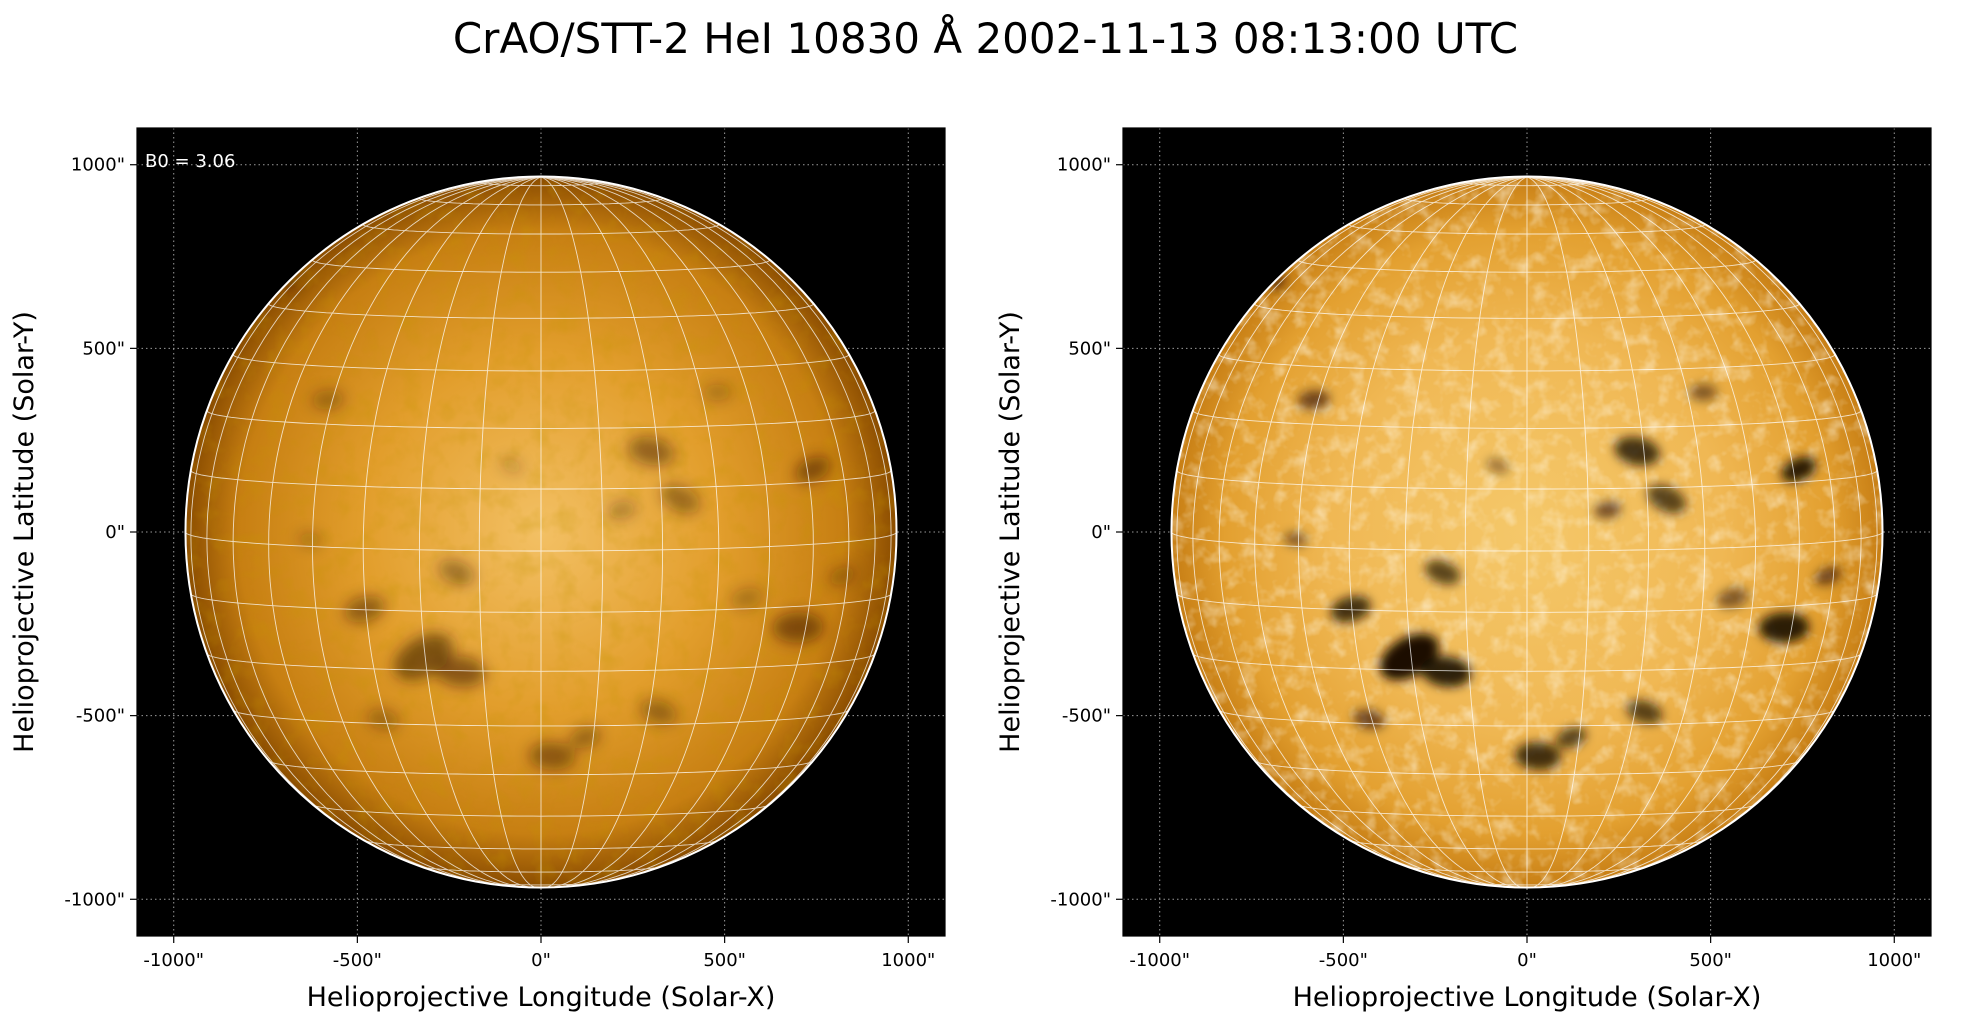  Describe the element at coordinates (568, 522) in the screenshot. I see `dark-features` at that location.